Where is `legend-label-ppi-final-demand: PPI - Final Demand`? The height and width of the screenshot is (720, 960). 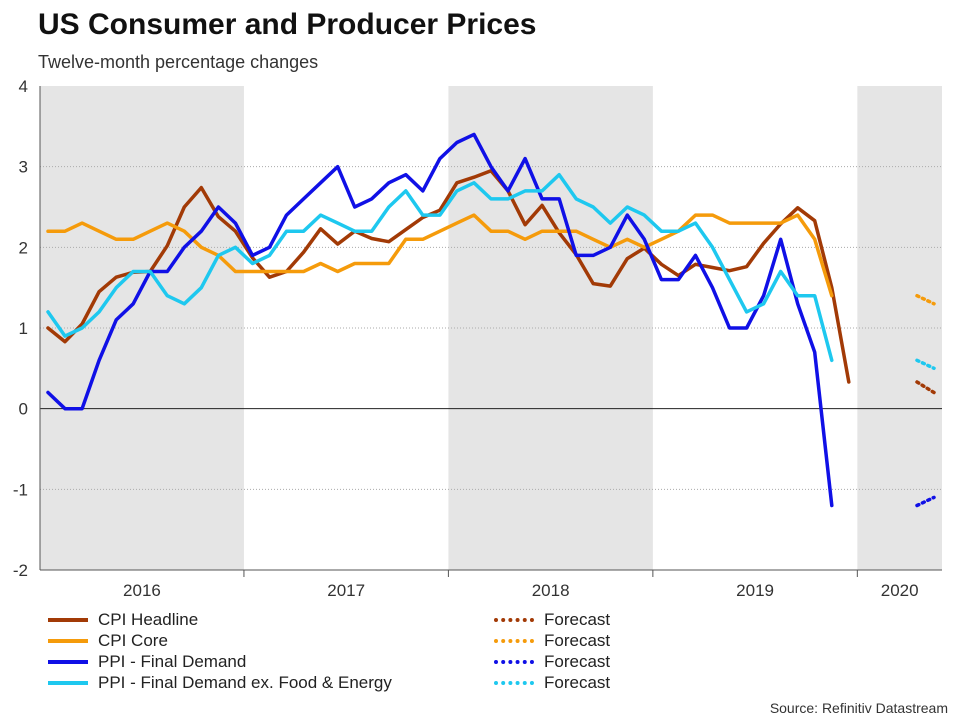
legend-label-ppi-final-demand: PPI - Final Demand is located at coordinates (172, 661).